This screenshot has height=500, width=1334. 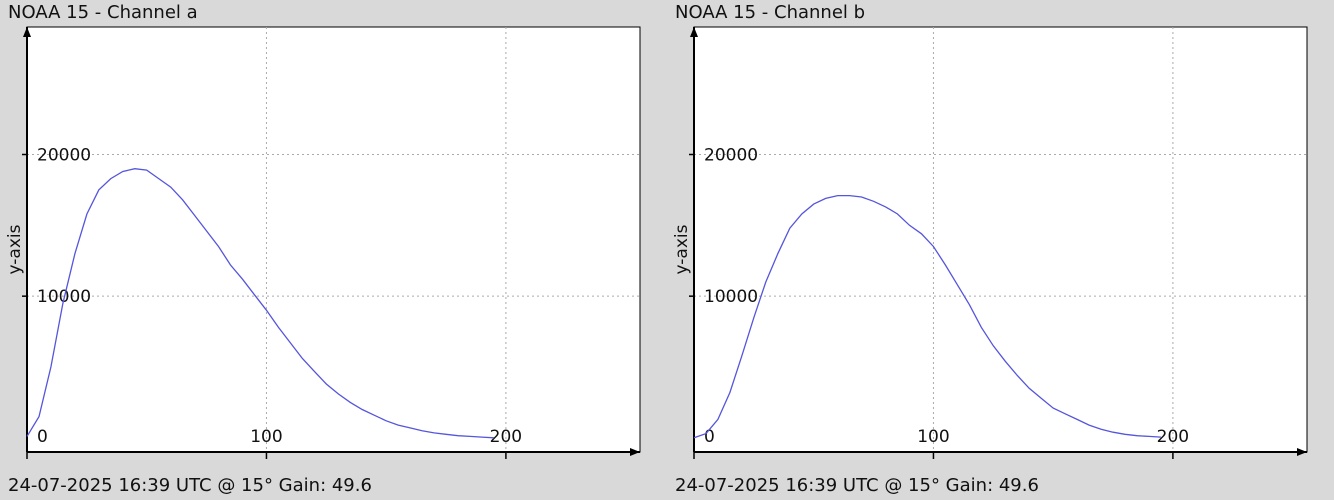 I want to click on y-tick-label: 10000, so click(x=731, y=297).